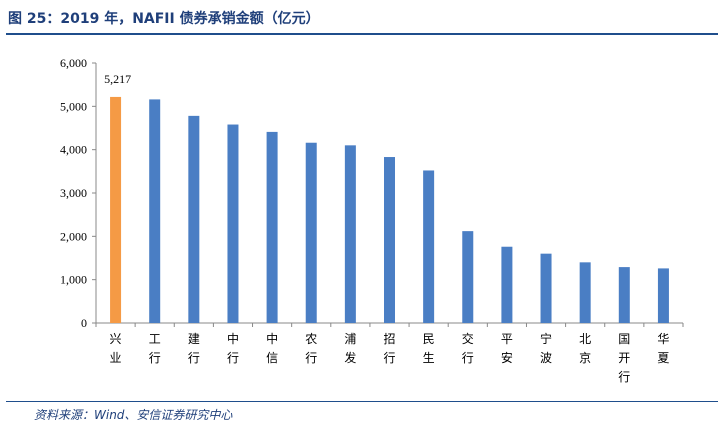 This screenshot has width=727, height=434. What do you see at coordinates (507, 348) in the screenshot?
I see `x-tick-label: 平安` at bounding box center [507, 348].